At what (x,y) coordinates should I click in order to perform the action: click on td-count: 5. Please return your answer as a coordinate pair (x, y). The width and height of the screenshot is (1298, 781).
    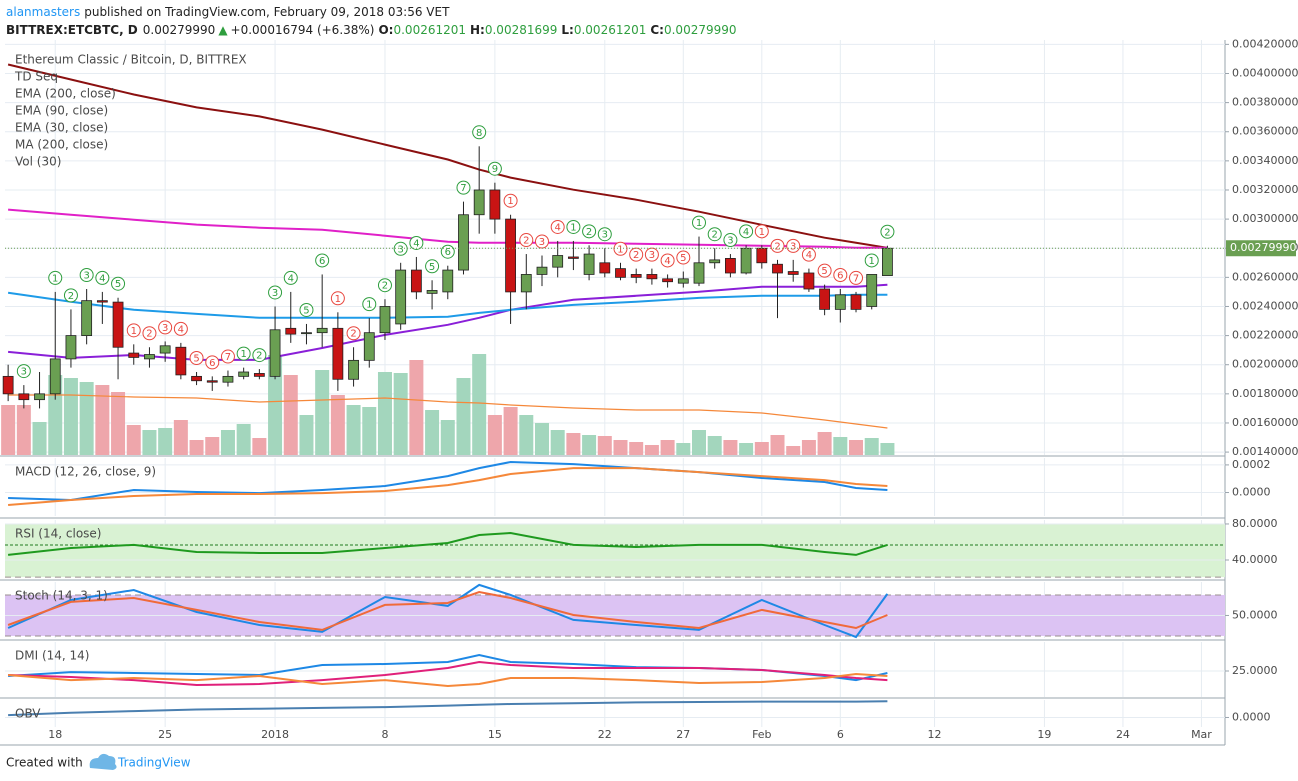
    Looking at the image, I should click on (432, 267).